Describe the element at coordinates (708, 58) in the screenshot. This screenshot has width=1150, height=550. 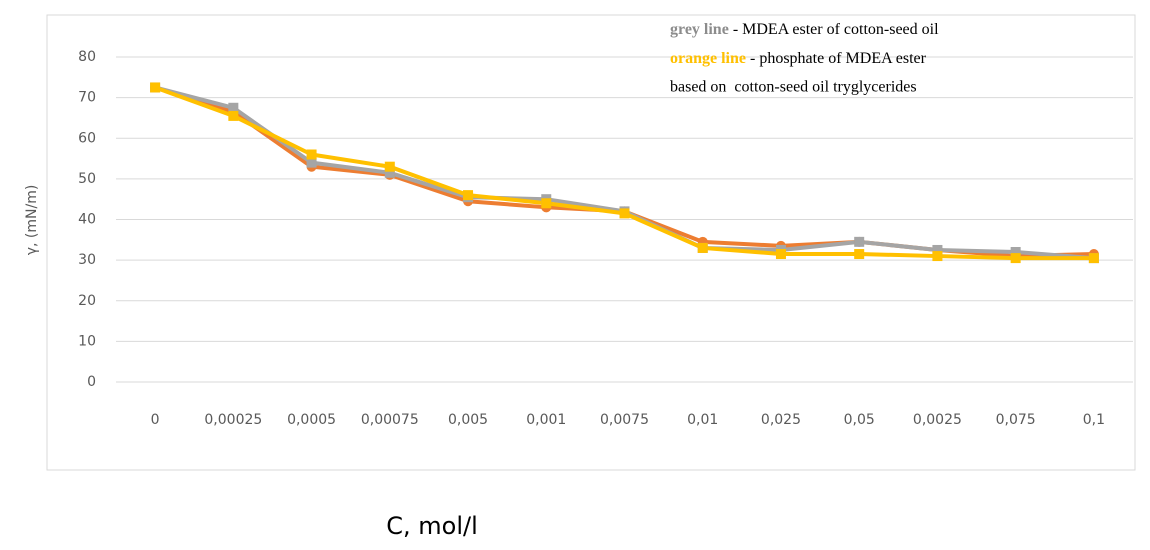
I see `annotation-key: orange line` at that location.